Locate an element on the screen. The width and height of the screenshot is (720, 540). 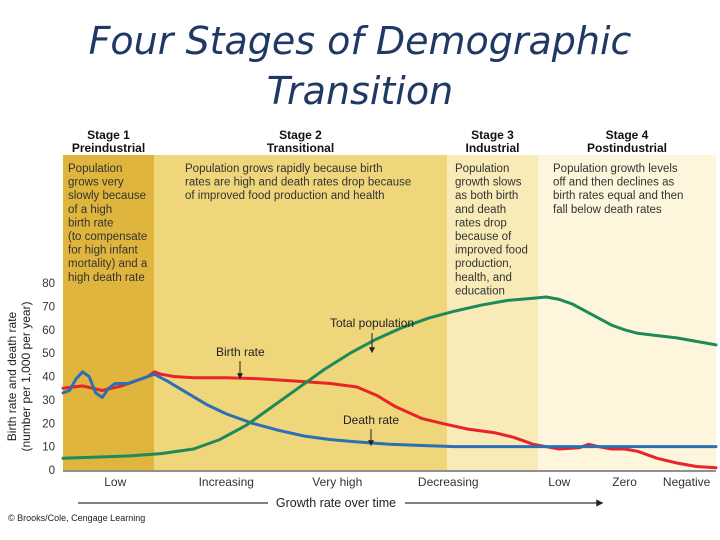
stage-description-line: growth slows is located at coordinates (488, 183).